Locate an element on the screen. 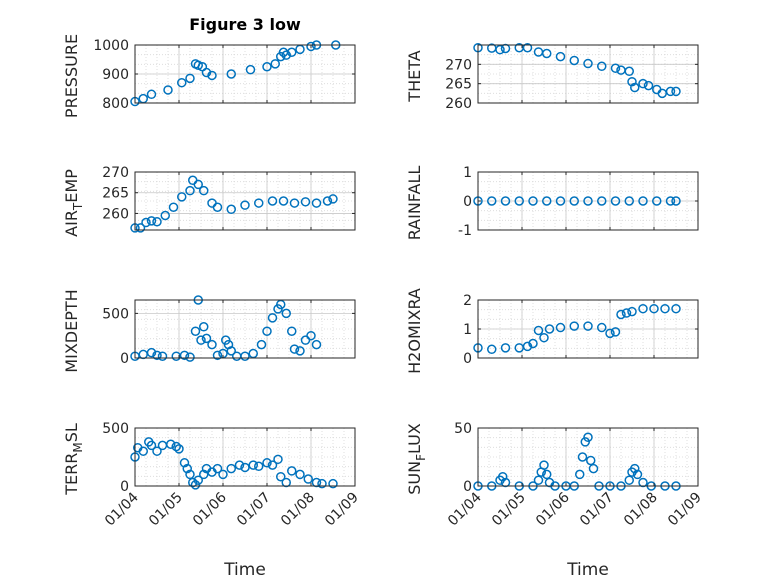 The width and height of the screenshot is (778, 583). y-tick-label: 265 is located at coordinates (458, 85).